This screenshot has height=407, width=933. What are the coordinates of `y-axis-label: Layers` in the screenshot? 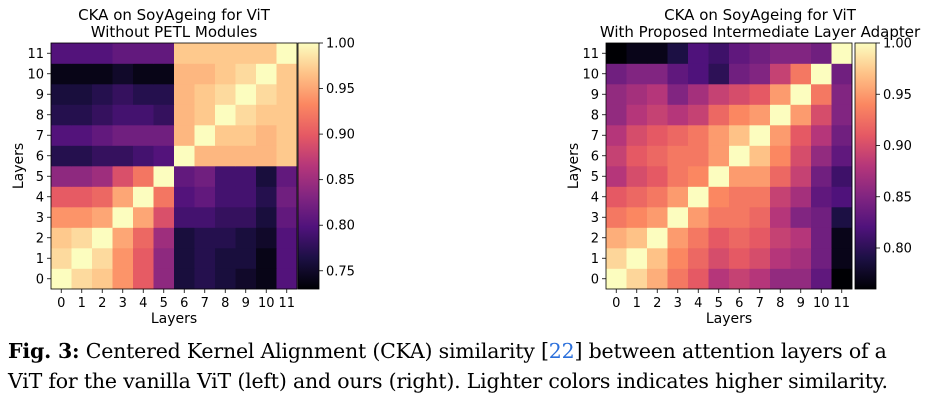 It's located at (574, 166).